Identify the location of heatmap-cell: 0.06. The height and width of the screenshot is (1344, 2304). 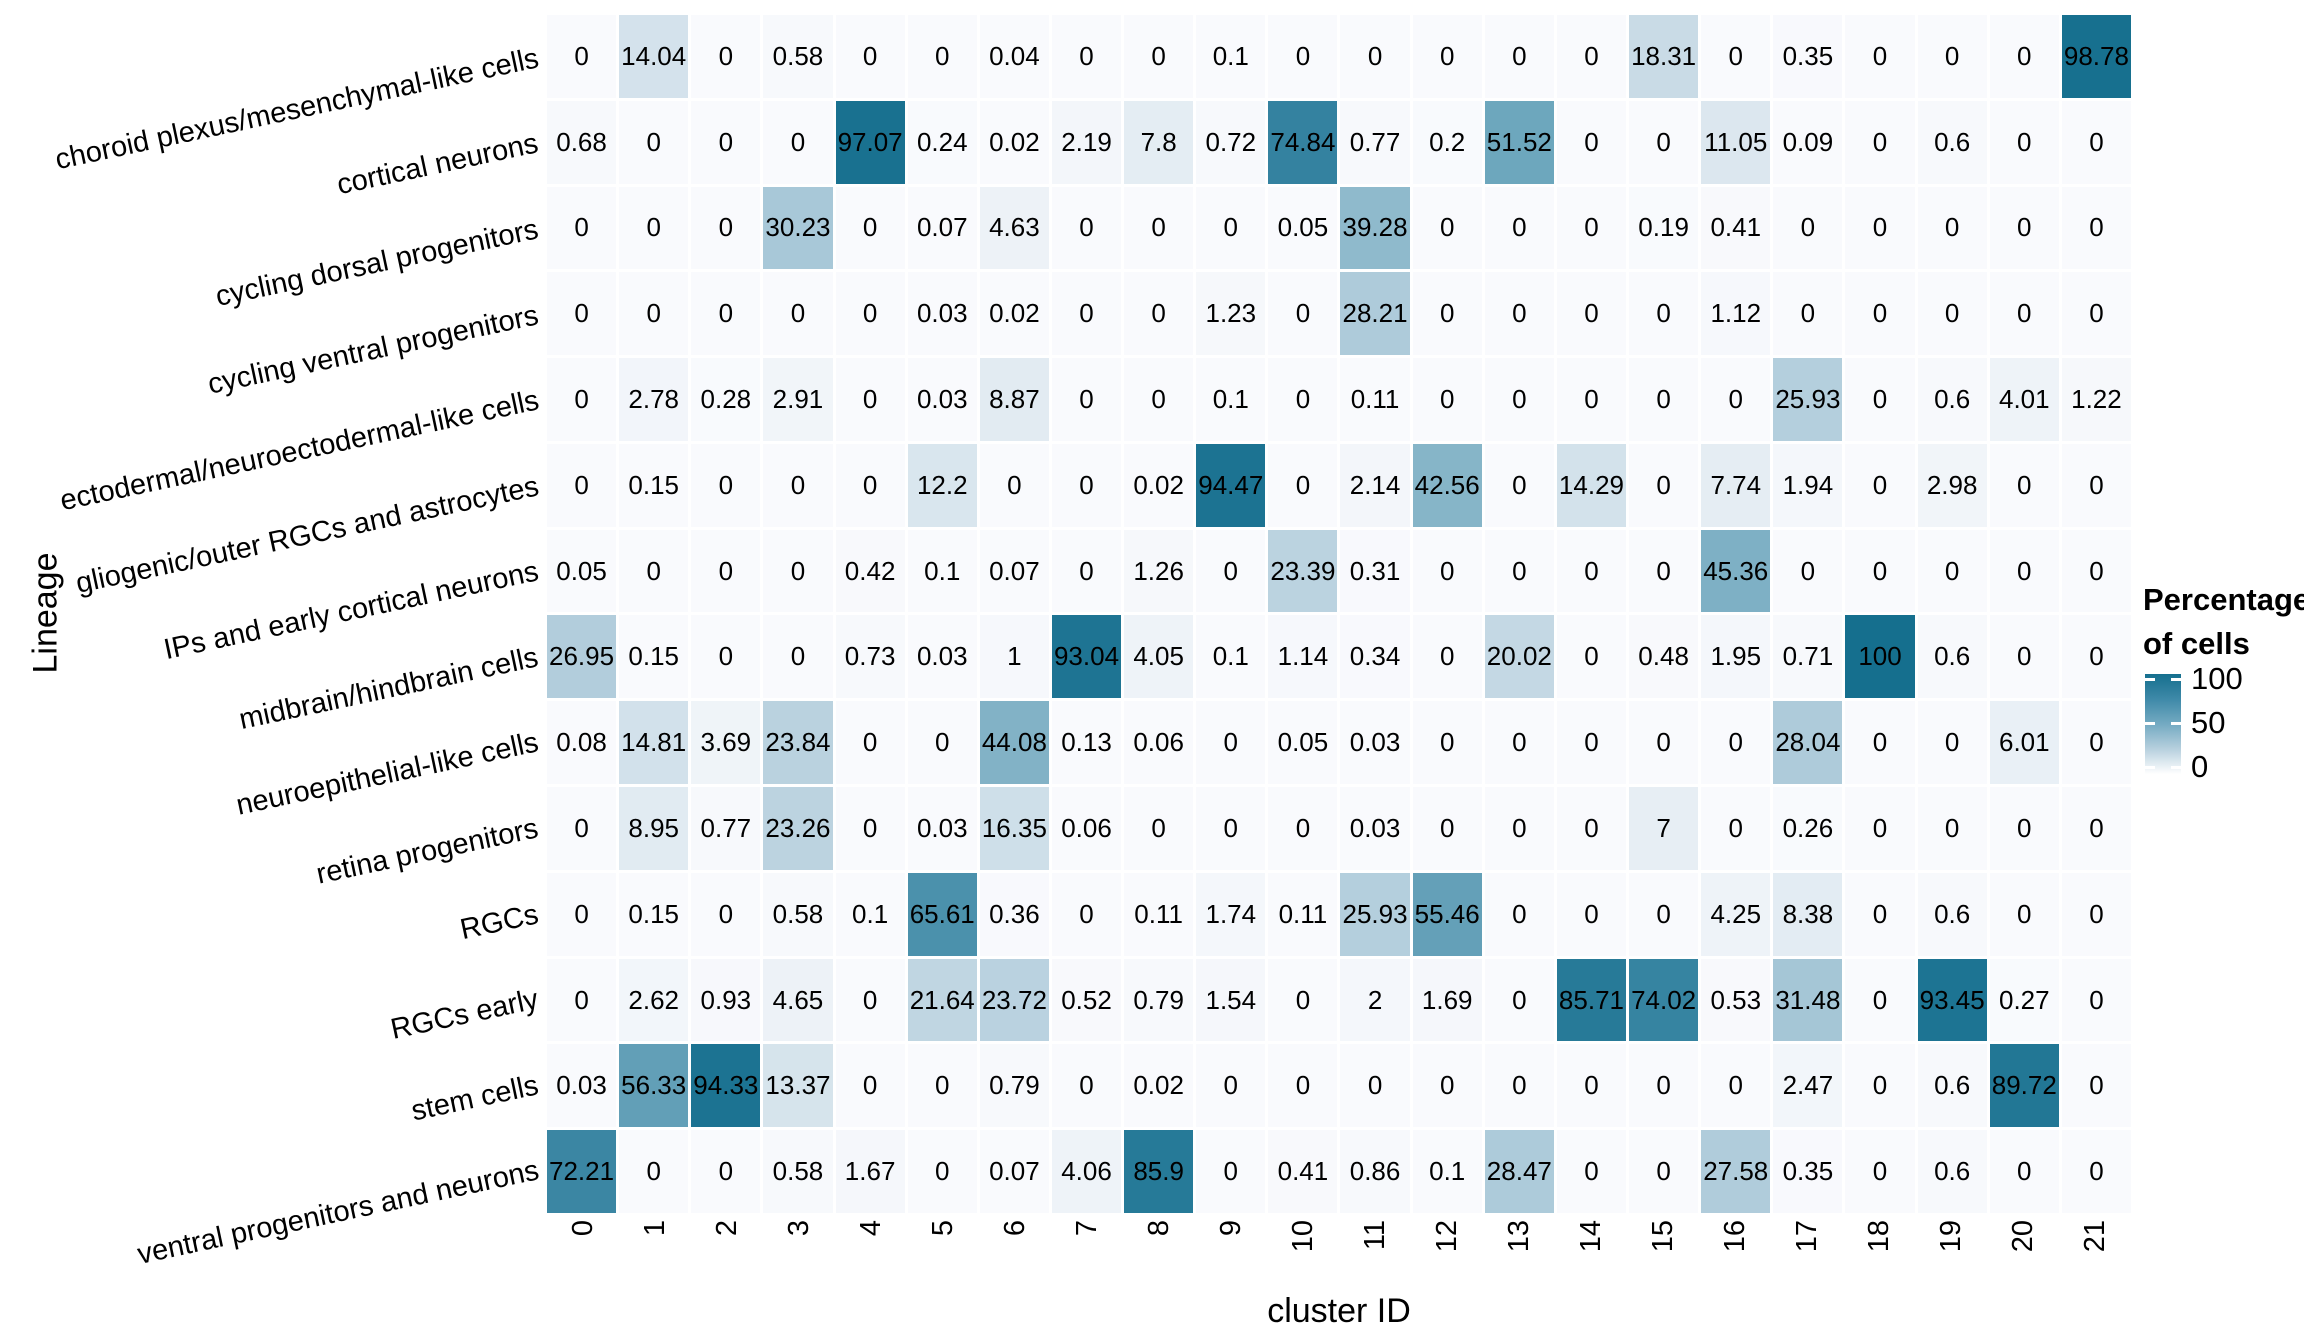
(1159, 743).